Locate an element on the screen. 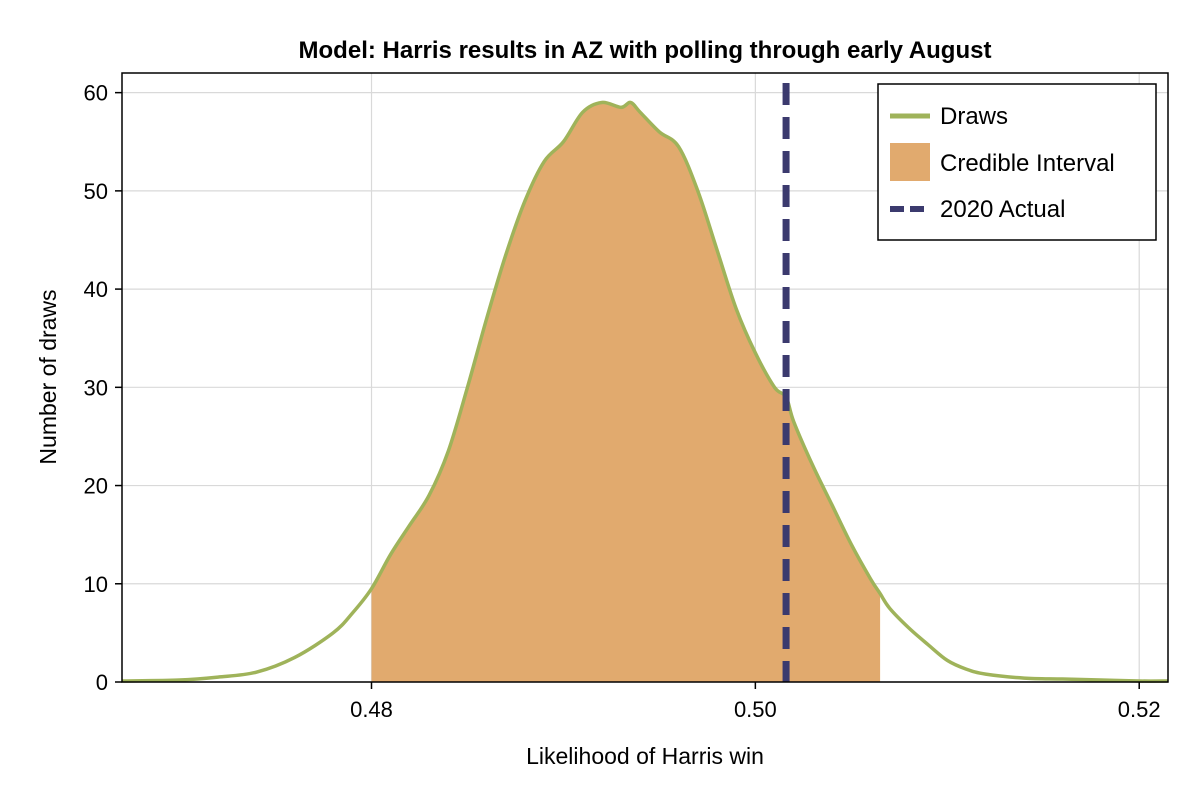 The width and height of the screenshot is (1200, 800). y-tick-label: 0 is located at coordinates (102, 682).